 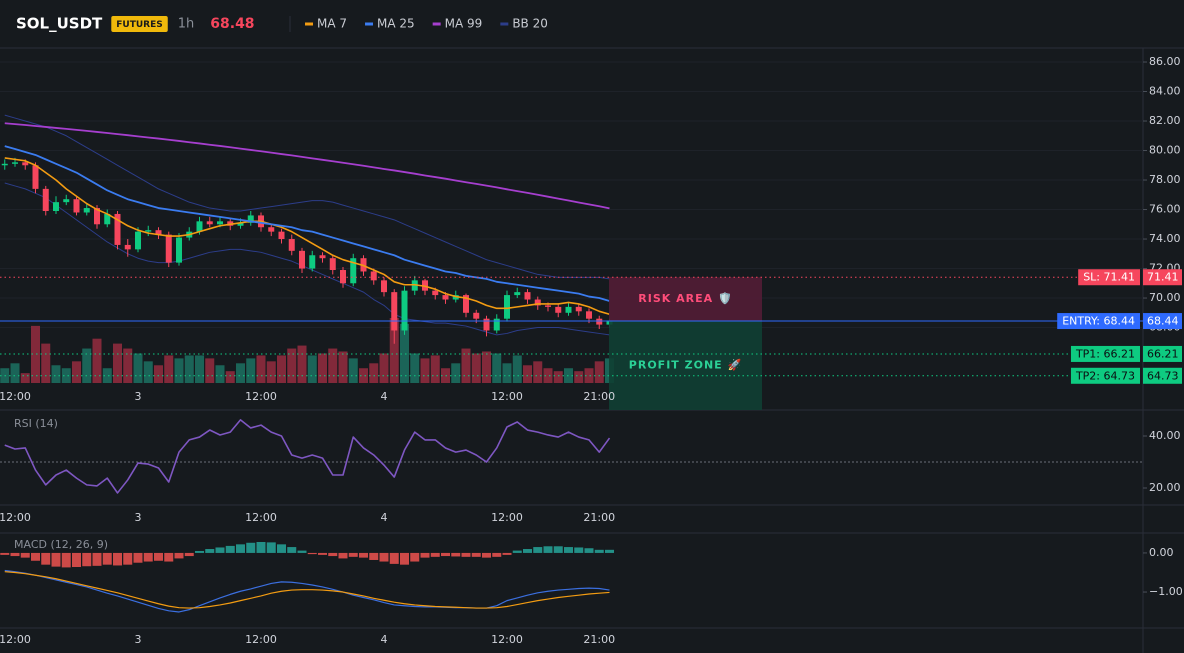 What do you see at coordinates (1162, 375) in the screenshot?
I see `price-tag-background` at bounding box center [1162, 375].